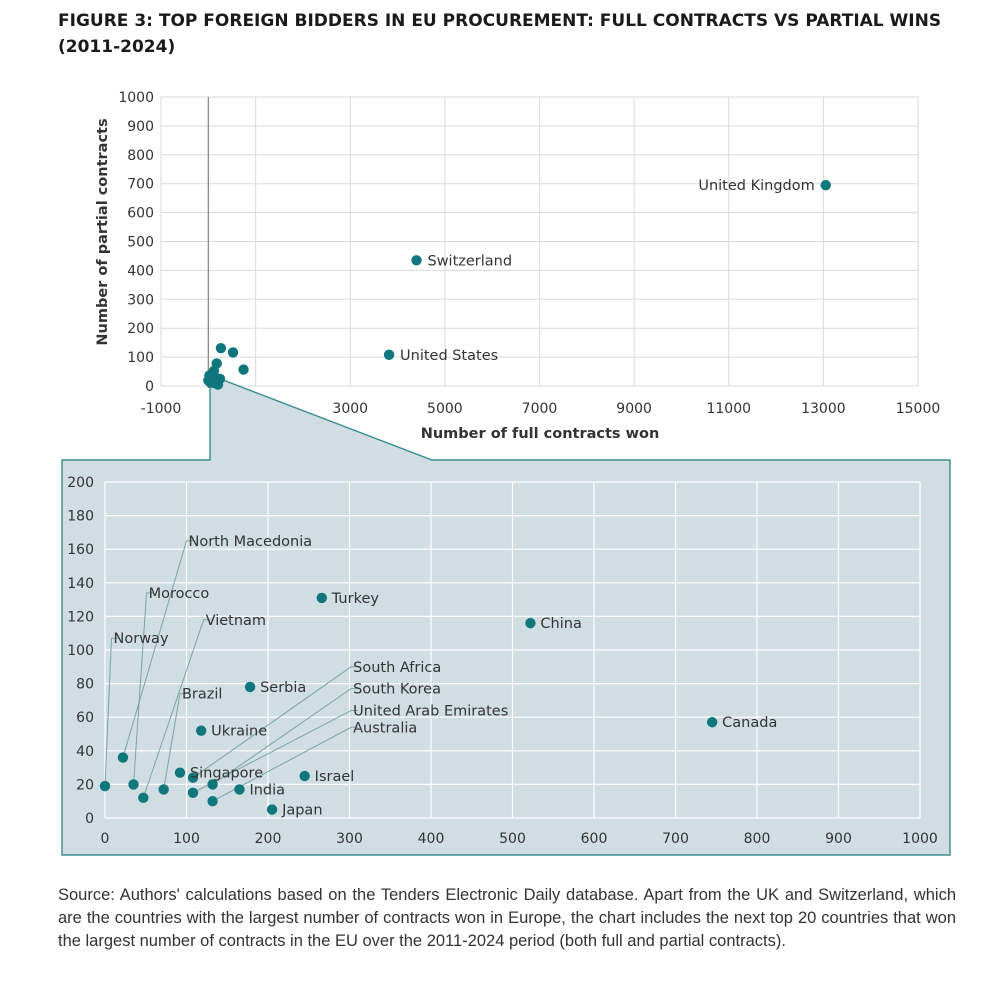 This screenshot has width=1000, height=991. I want to click on inset-point-israel, so click(304, 776).